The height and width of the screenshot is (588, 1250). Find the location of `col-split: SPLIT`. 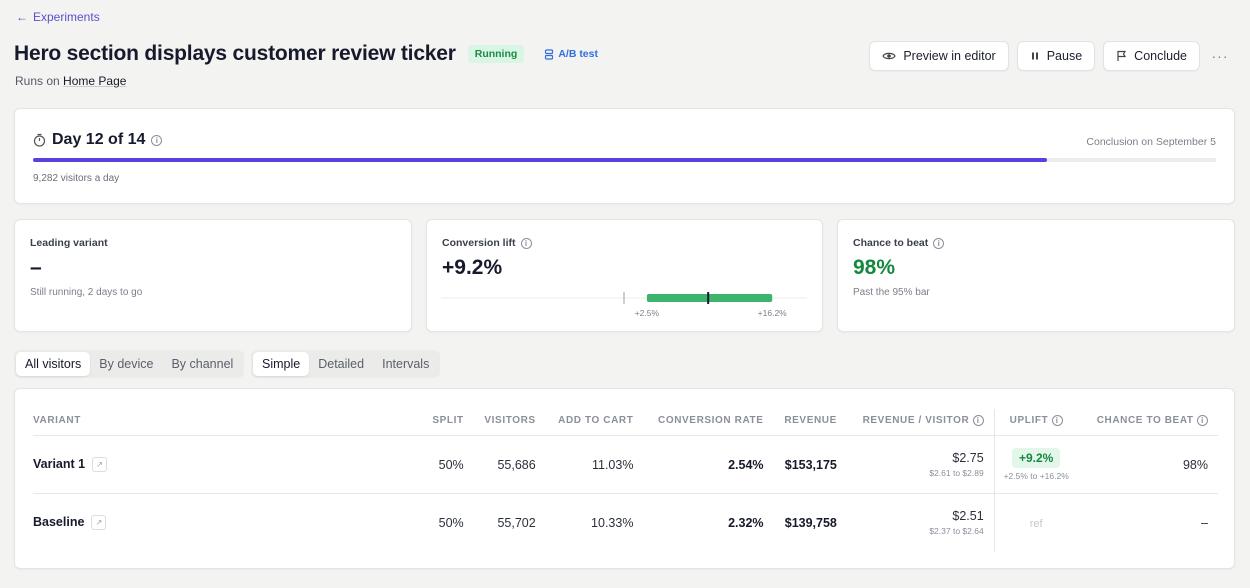

col-split: SPLIT is located at coordinates (448, 422).